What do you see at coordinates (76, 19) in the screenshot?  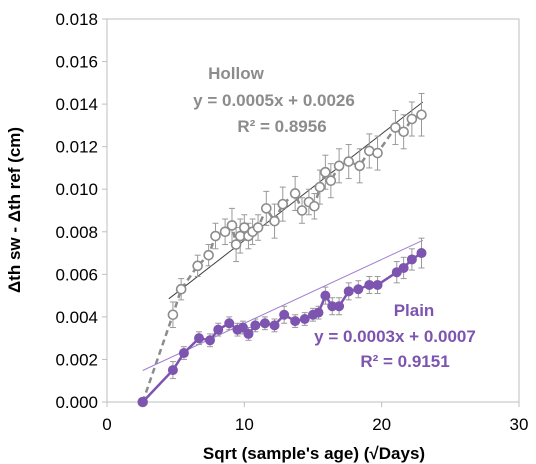 I see `y-tick-label: 0.018` at bounding box center [76, 19].